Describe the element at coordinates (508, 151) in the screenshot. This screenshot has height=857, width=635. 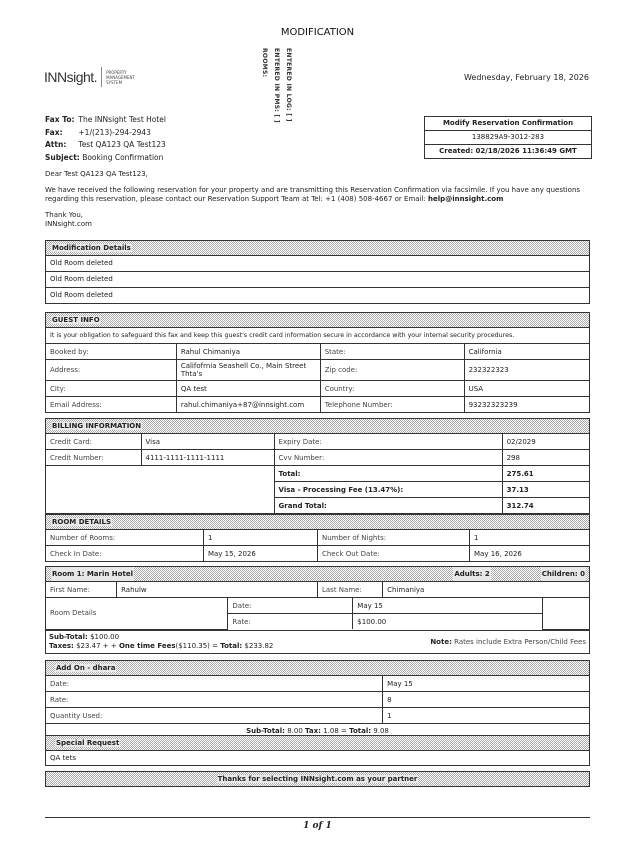
I see `created-timestamp: Created: 02/18/2026 11:36:49 GMT` at that location.